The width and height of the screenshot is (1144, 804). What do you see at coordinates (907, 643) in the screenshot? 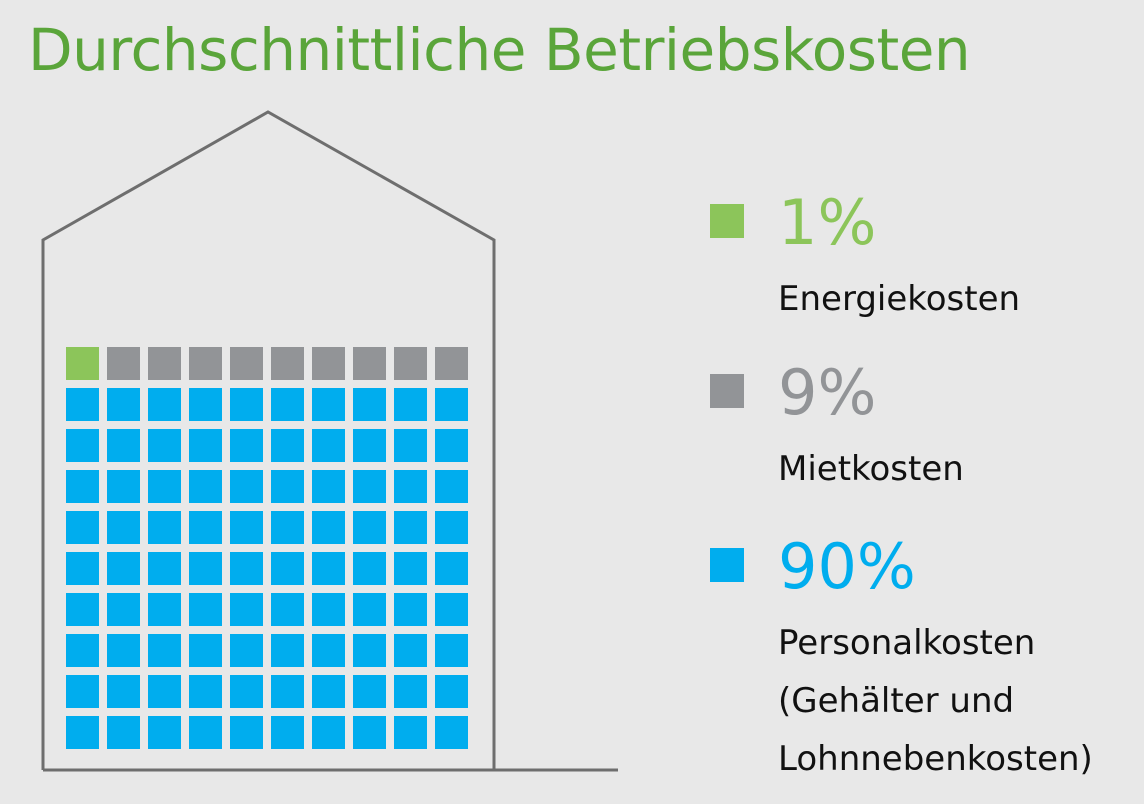
I see `legend-label-personnel-line-1: Personalkosten` at bounding box center [907, 643].